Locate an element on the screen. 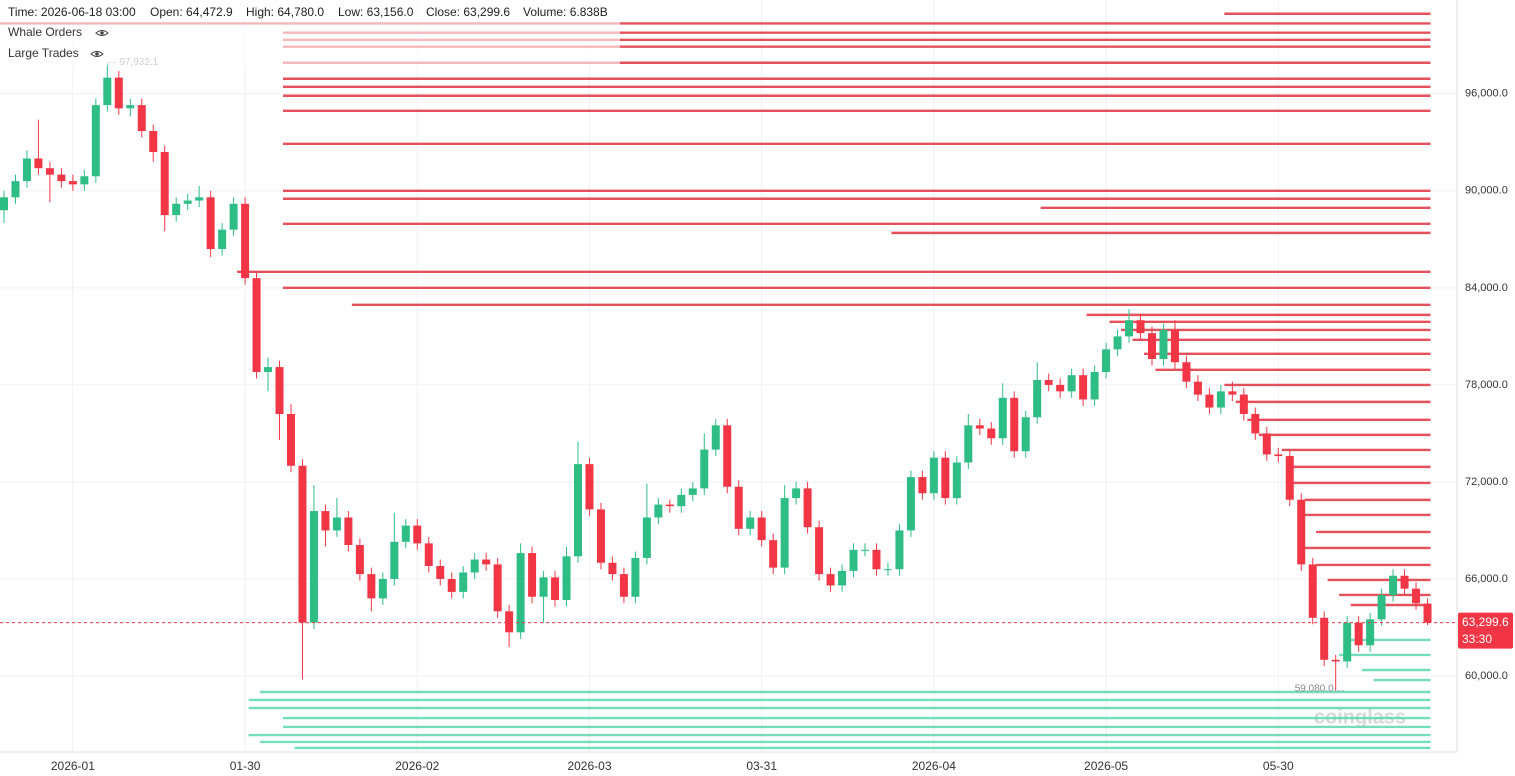  x-tick-label: 2026-05 is located at coordinates (1106, 766).